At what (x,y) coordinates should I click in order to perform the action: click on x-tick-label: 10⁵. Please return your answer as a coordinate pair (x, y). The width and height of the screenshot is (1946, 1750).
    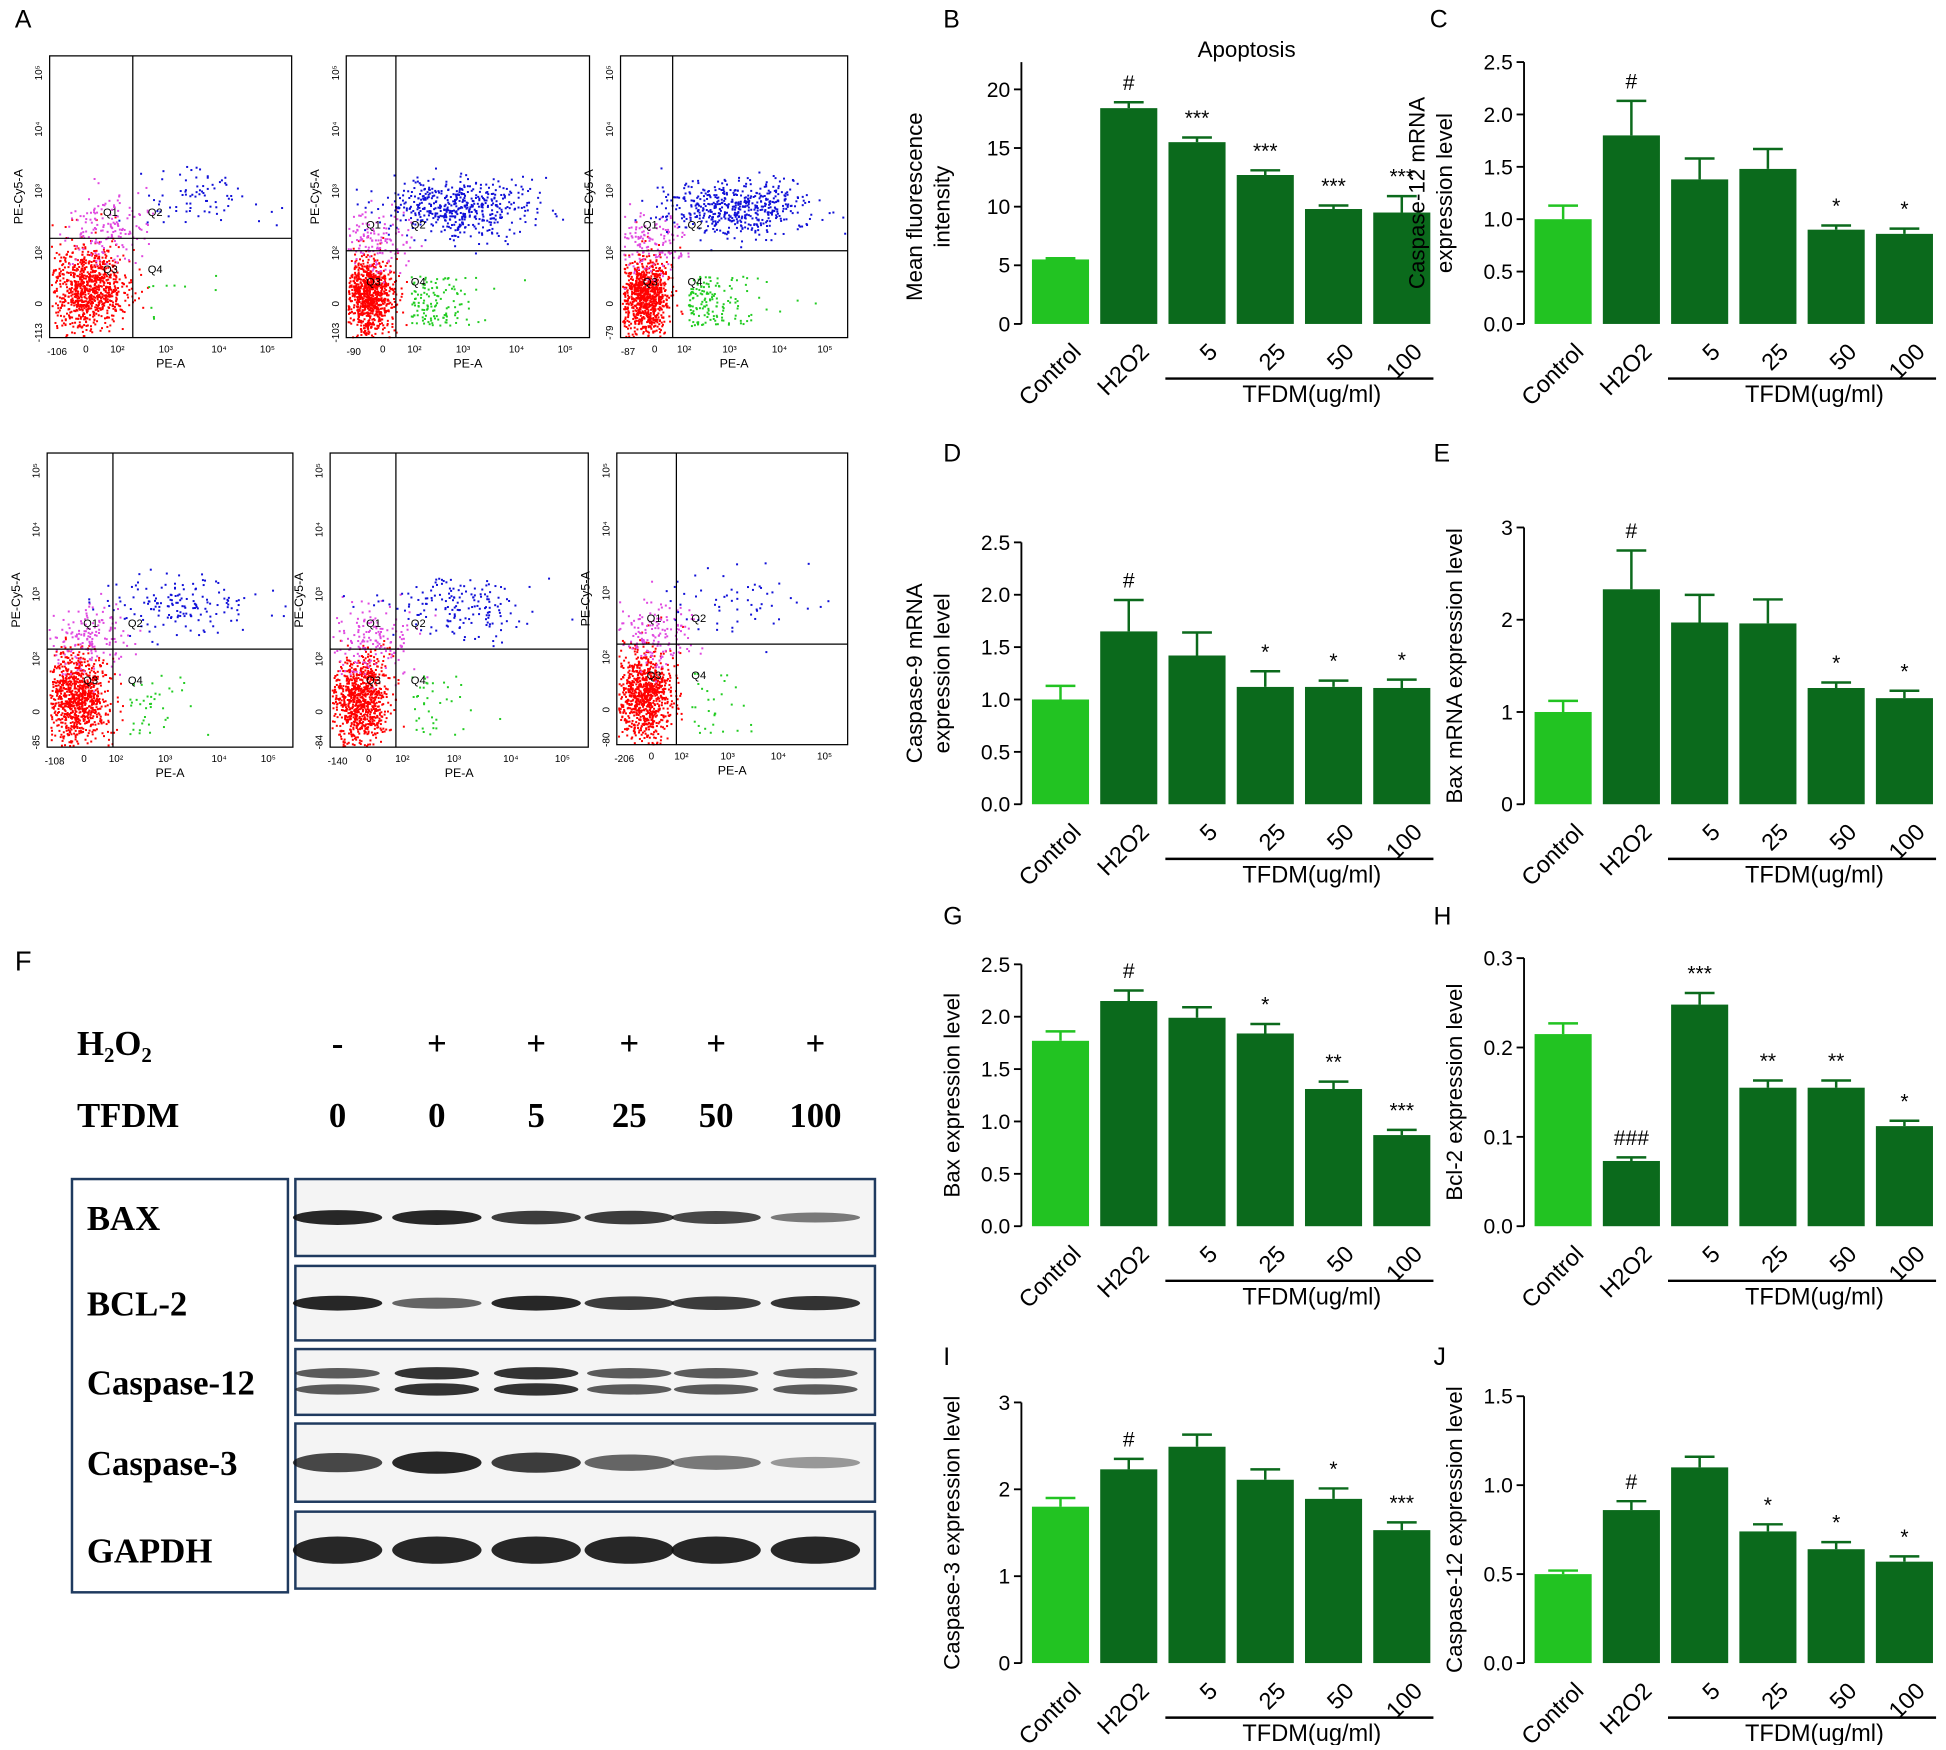
    Looking at the image, I should click on (824, 349).